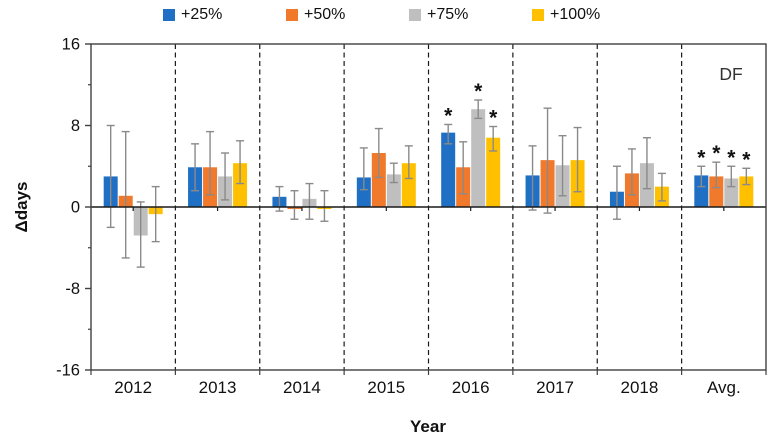  What do you see at coordinates (133, 387) in the screenshot?
I see `x-tick-label: 2012` at bounding box center [133, 387].